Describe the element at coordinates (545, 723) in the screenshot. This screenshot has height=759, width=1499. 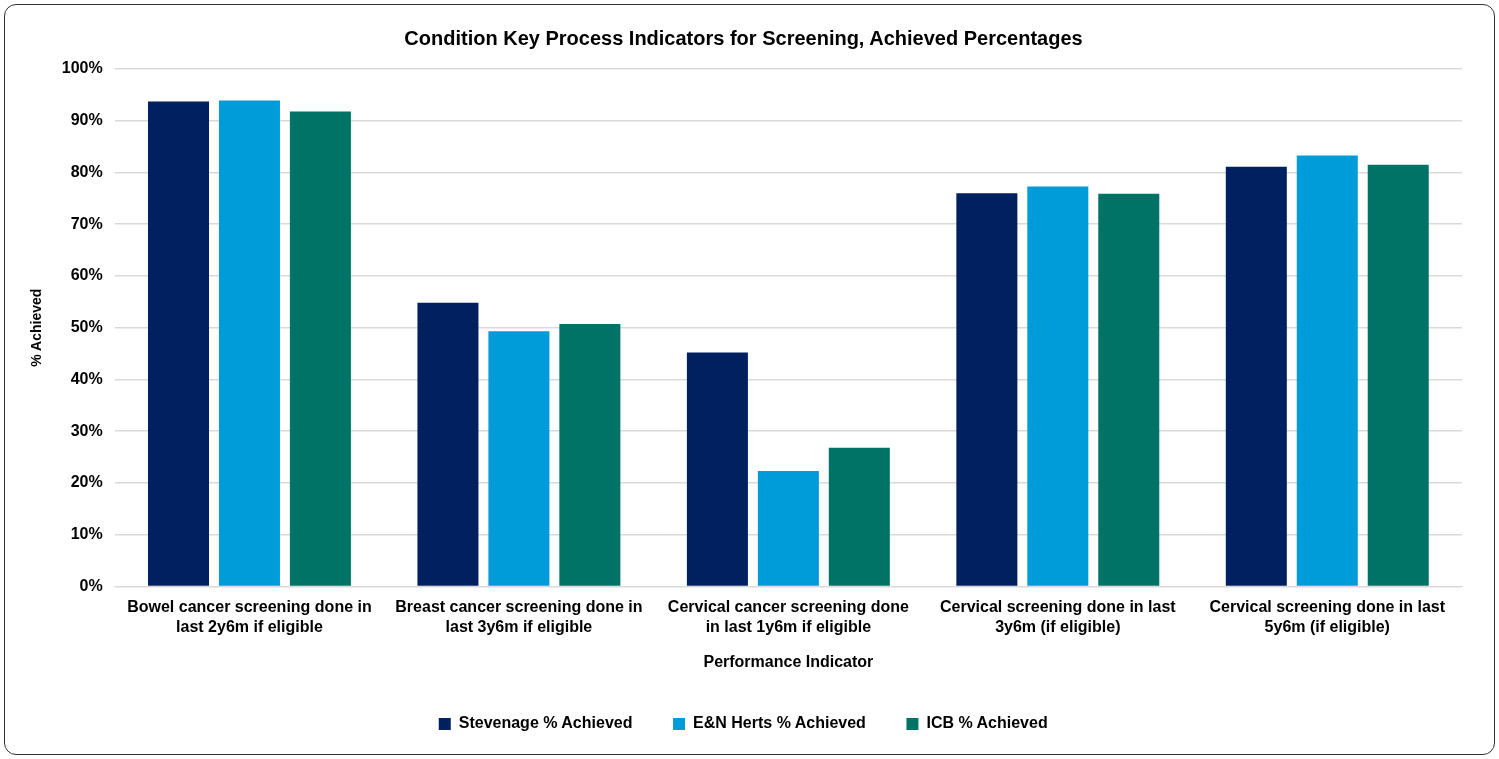
I see `legend-label: Stevenage % Achieved` at that location.